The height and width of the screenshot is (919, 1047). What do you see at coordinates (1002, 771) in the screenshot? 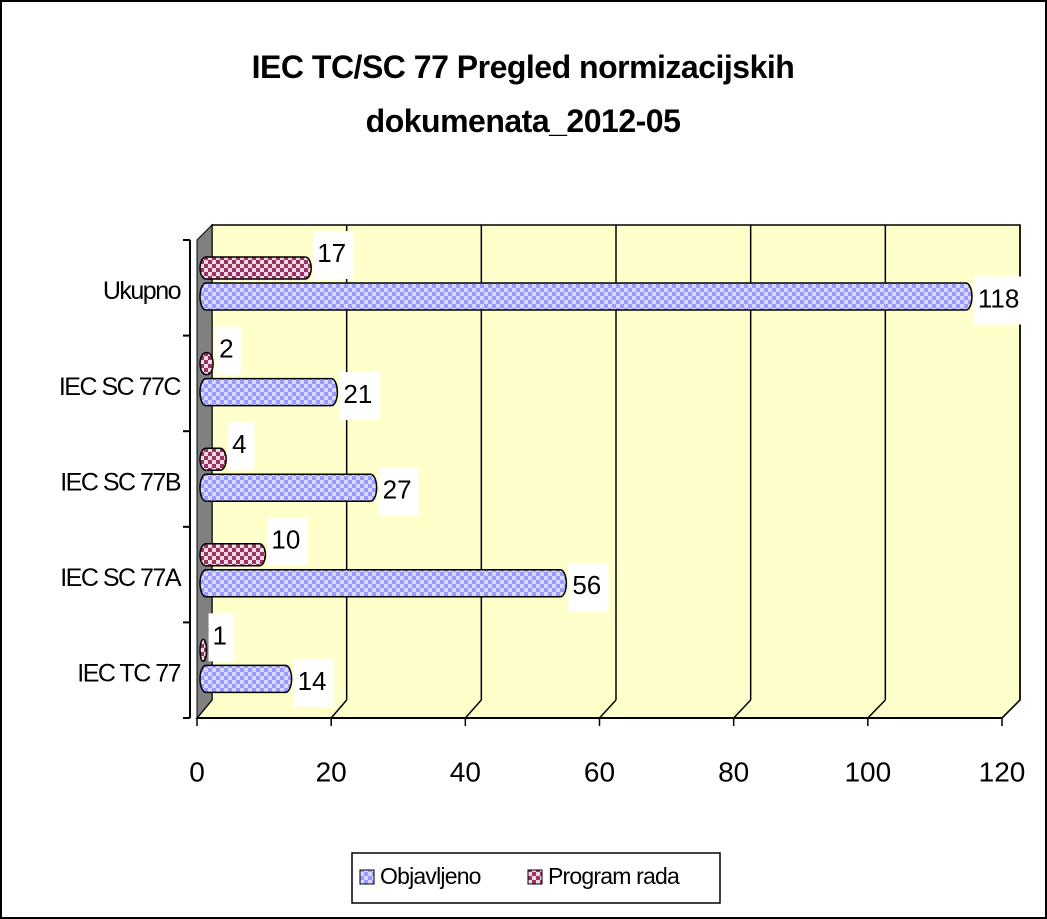
I see `x-tick-label: 120` at bounding box center [1002, 771].